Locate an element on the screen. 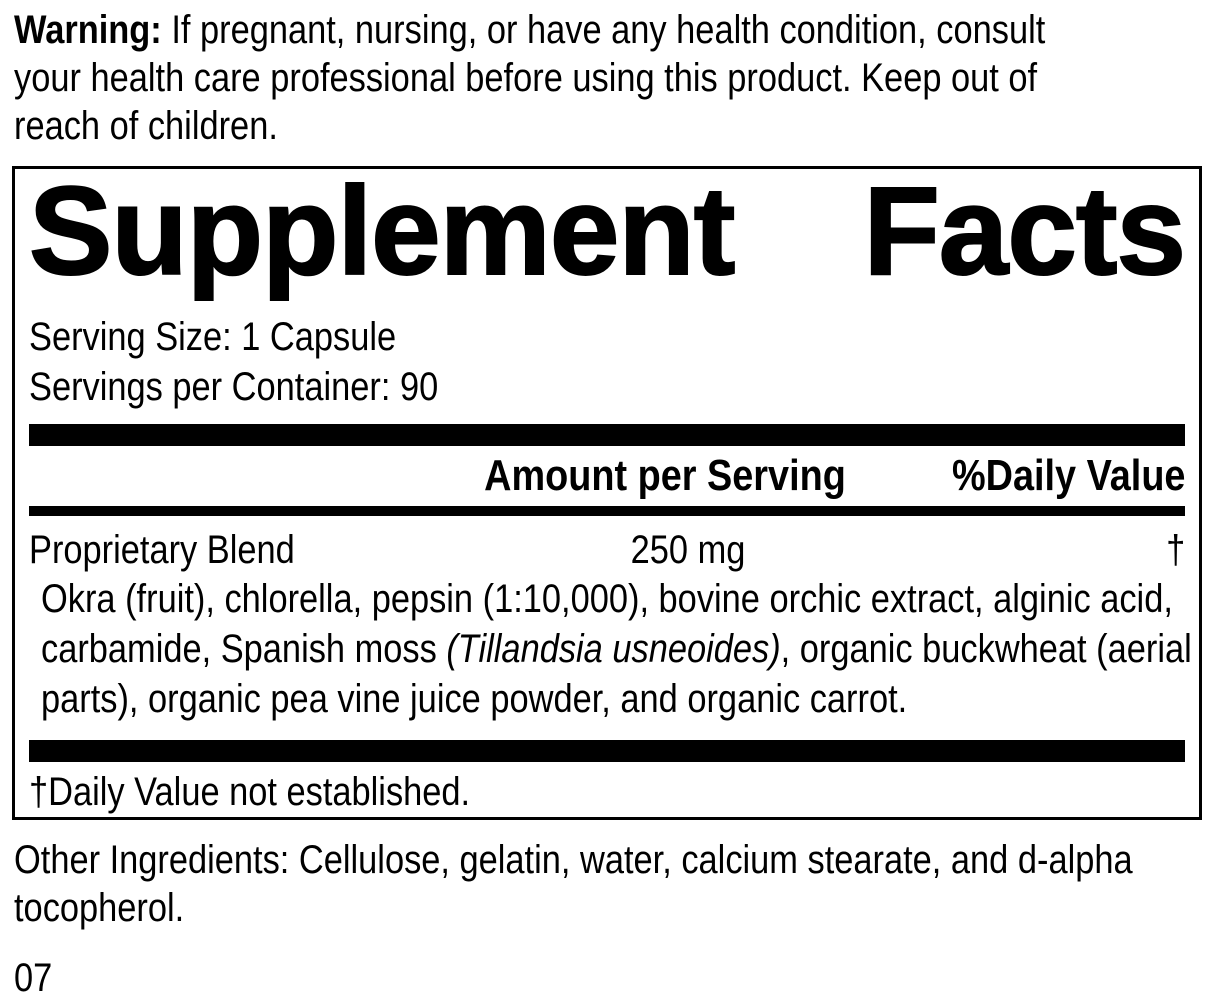 This screenshot has height=1002, width=1214. panel-title-word-facts: Facts is located at coordinates (1024, 231).